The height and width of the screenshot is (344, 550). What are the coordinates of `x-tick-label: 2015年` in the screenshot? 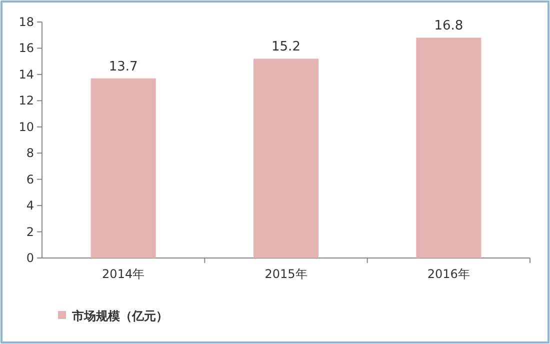 It's located at (286, 274).